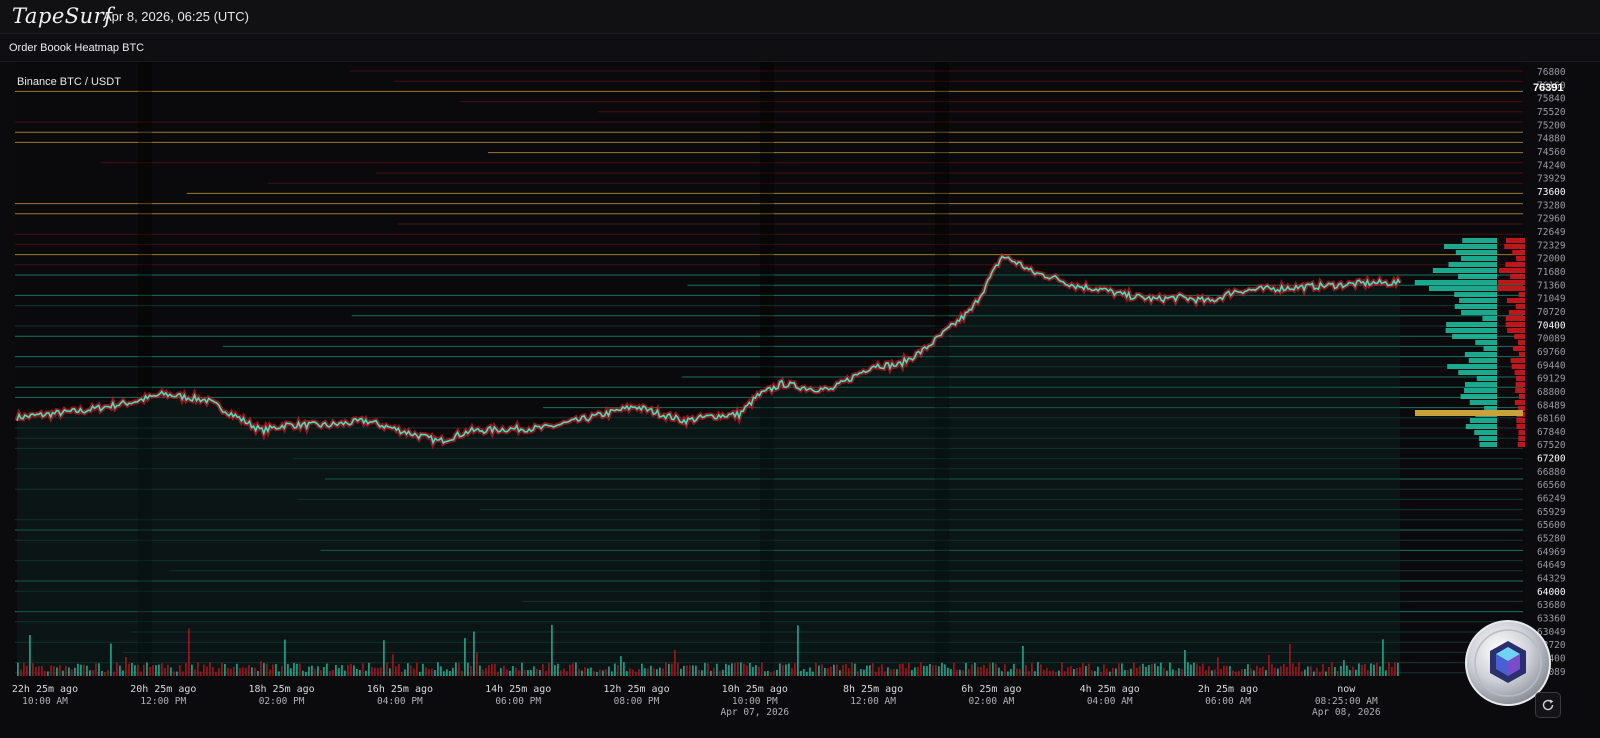 The height and width of the screenshot is (738, 1600). Describe the element at coordinates (1110, 689) in the screenshot. I see `time-tick-ago: 4h 25m ago` at that location.